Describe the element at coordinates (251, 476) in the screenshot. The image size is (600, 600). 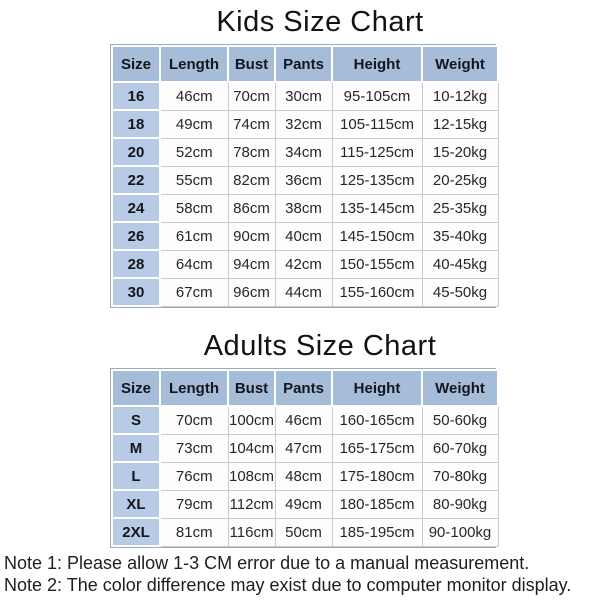
I see `bust-cell: 108cm` at that location.